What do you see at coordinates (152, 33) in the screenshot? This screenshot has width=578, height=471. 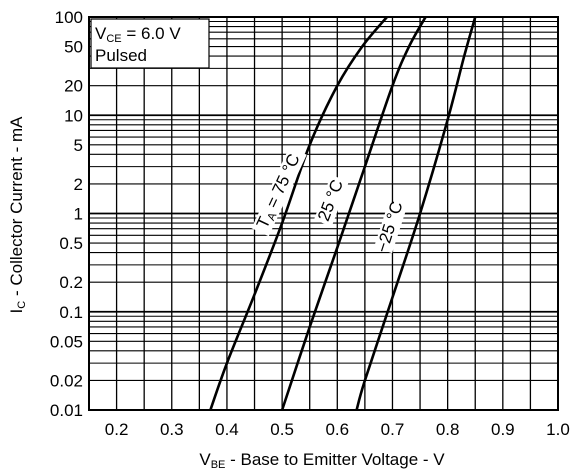 I see `vce-value: = 6.0 V` at bounding box center [152, 33].